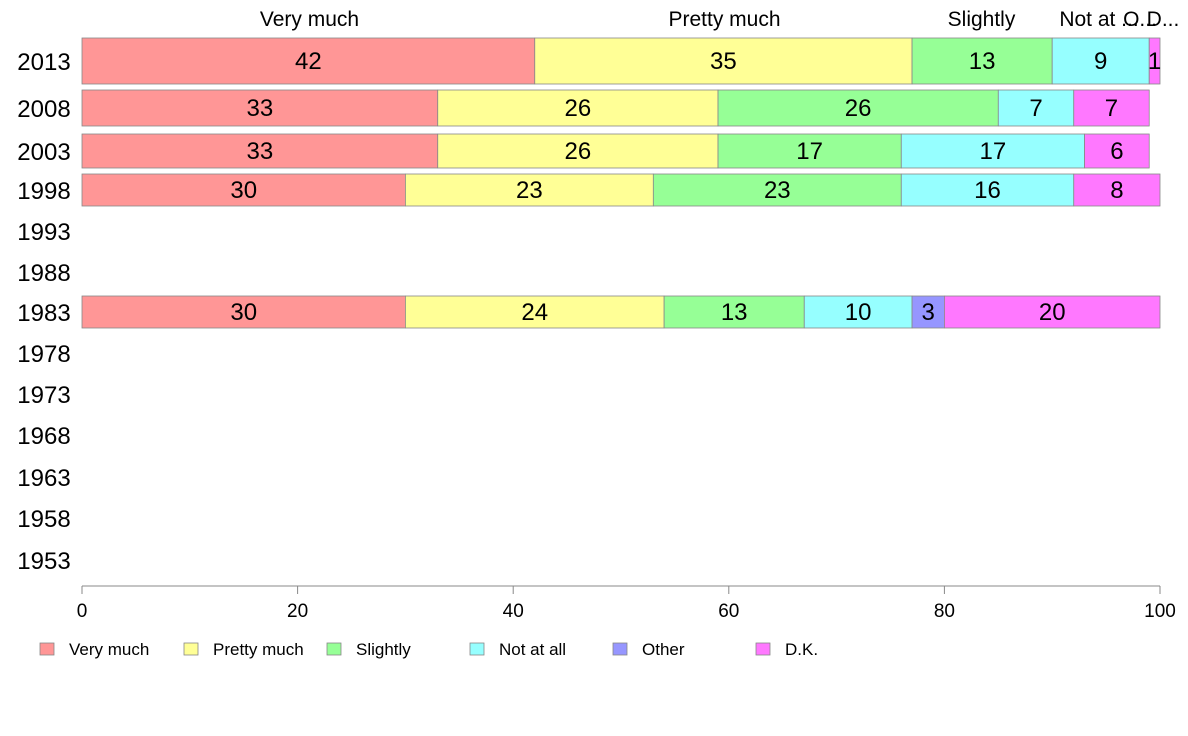  What do you see at coordinates (663, 649) in the screenshot?
I see `legend-label: Other` at bounding box center [663, 649].